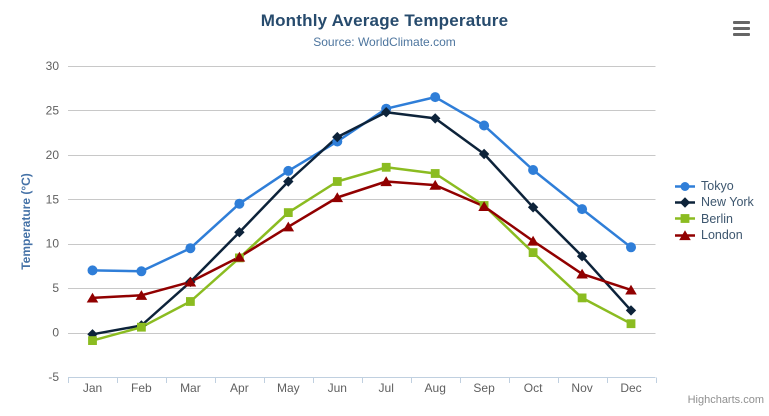  I want to click on credits-link: Highcharts.com, so click(725, 400).